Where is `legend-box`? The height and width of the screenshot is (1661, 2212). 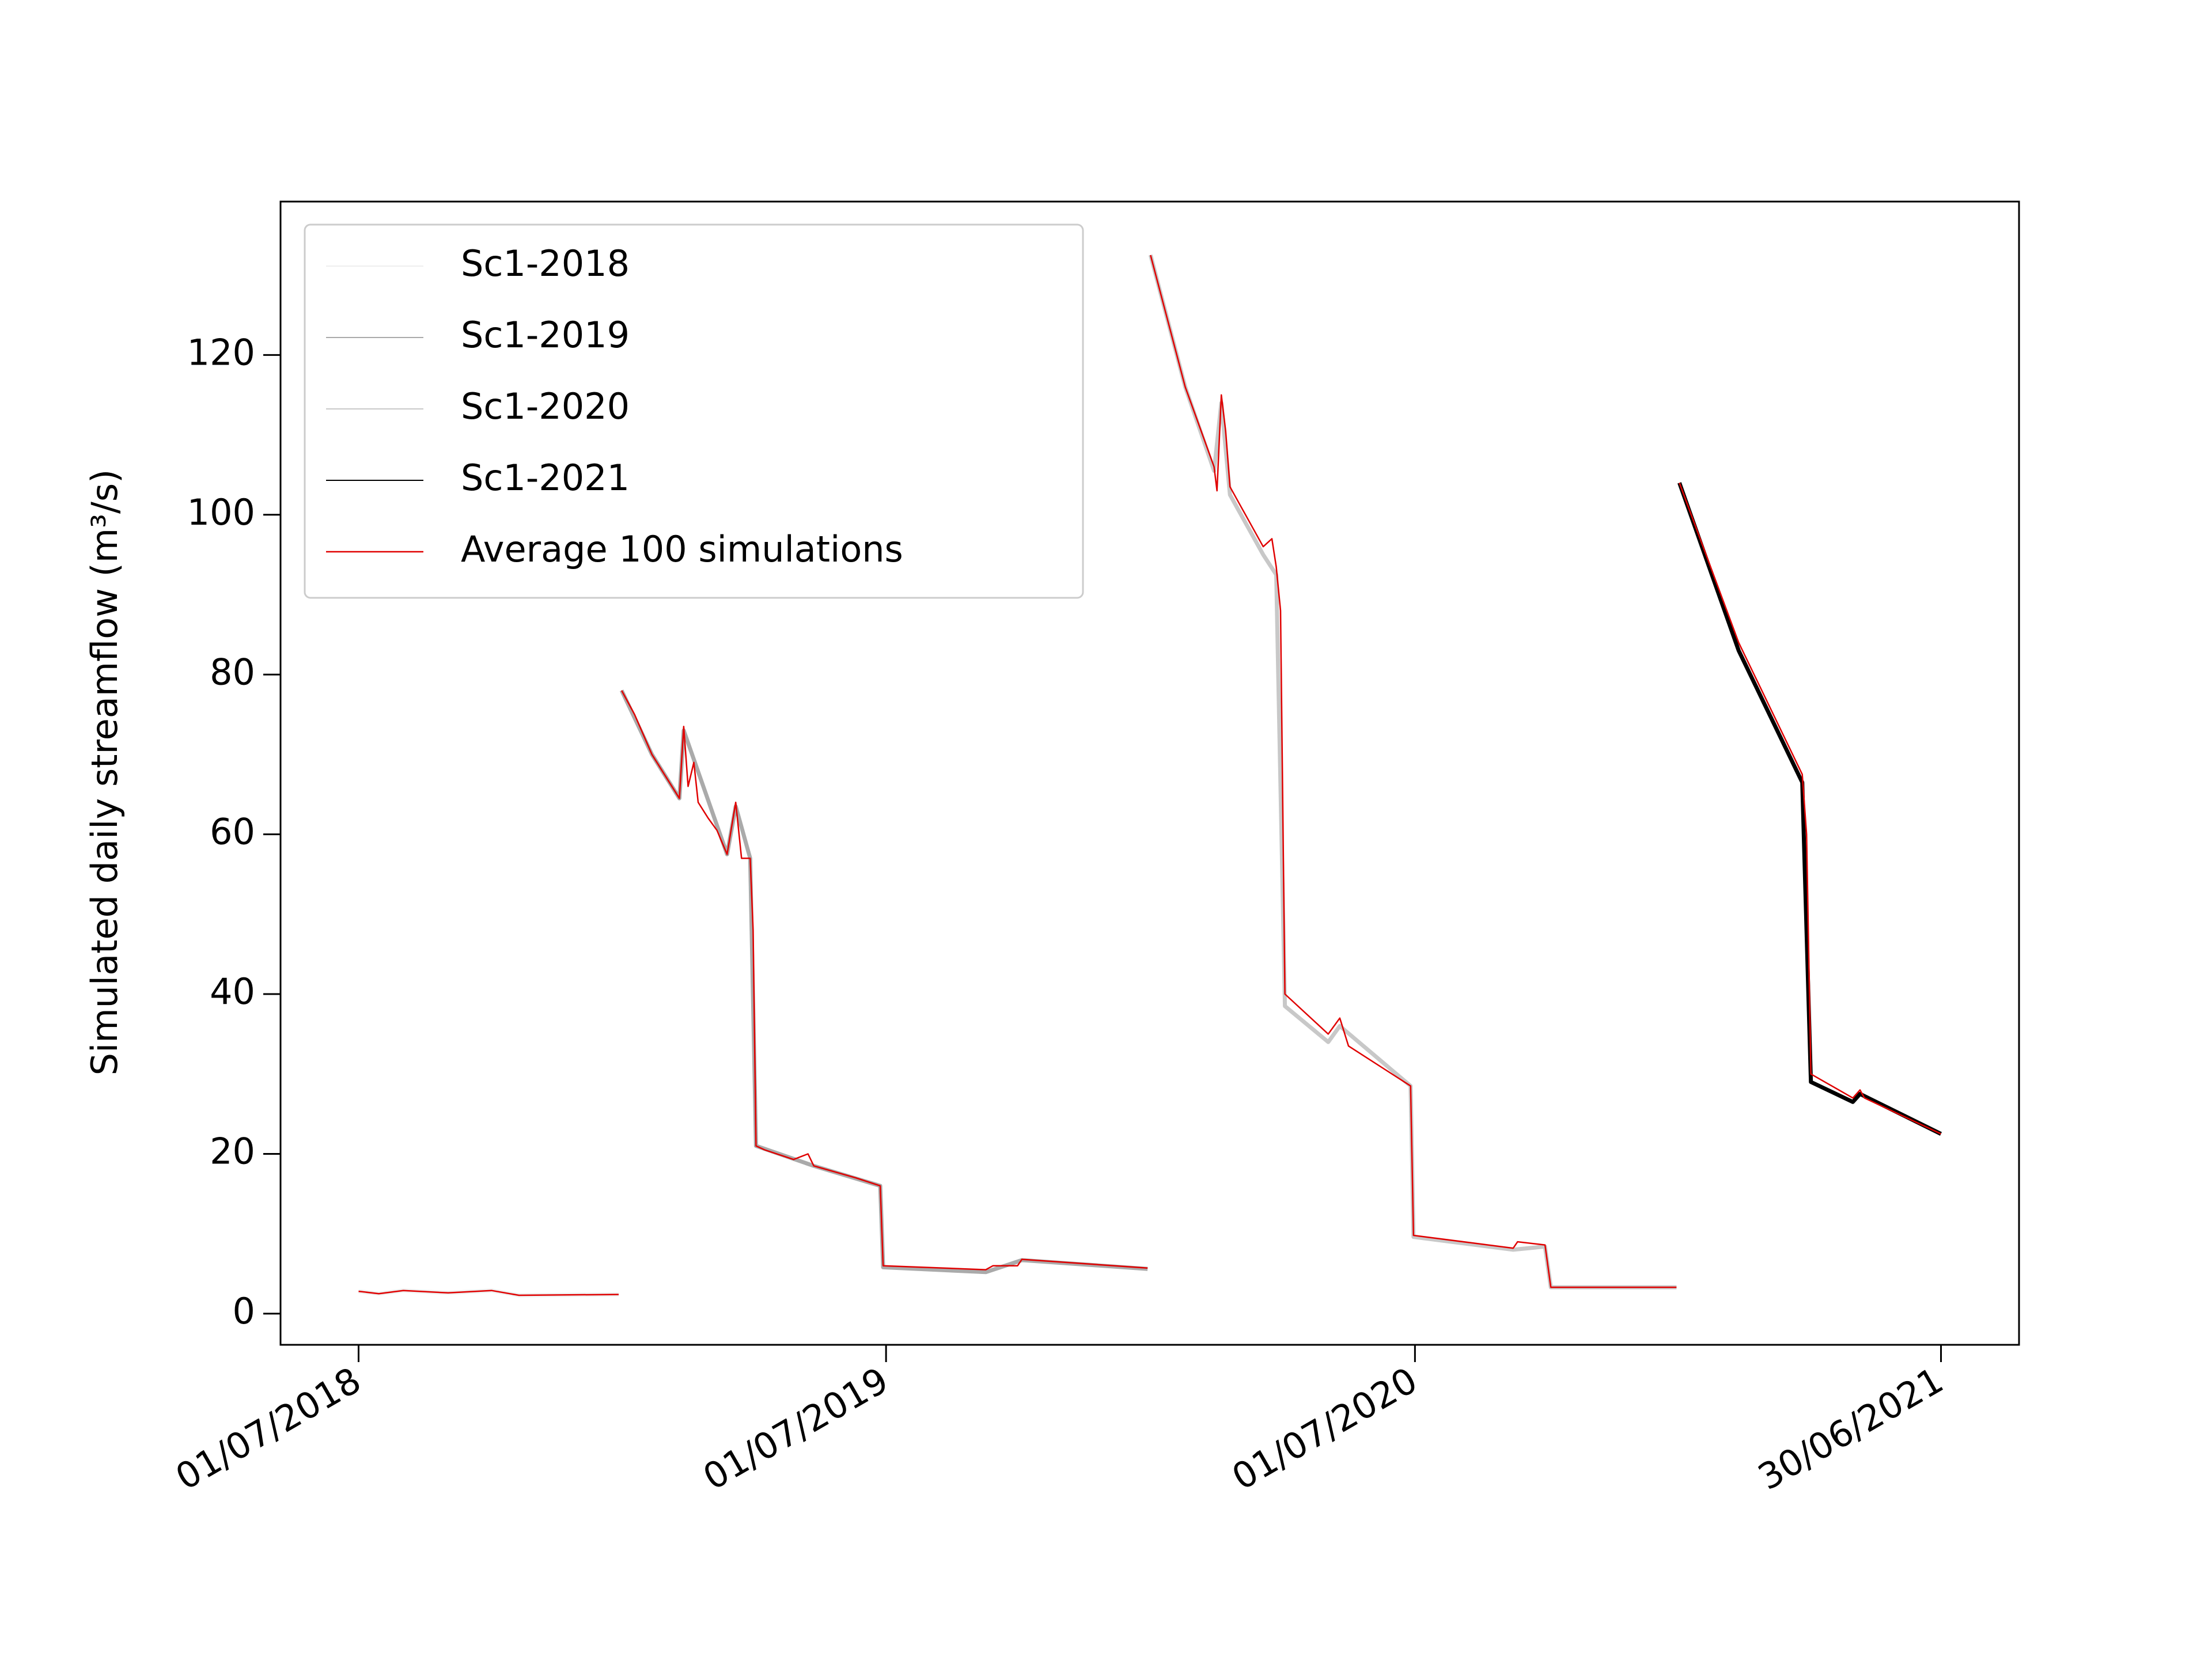 legend-box is located at coordinates (694, 411).